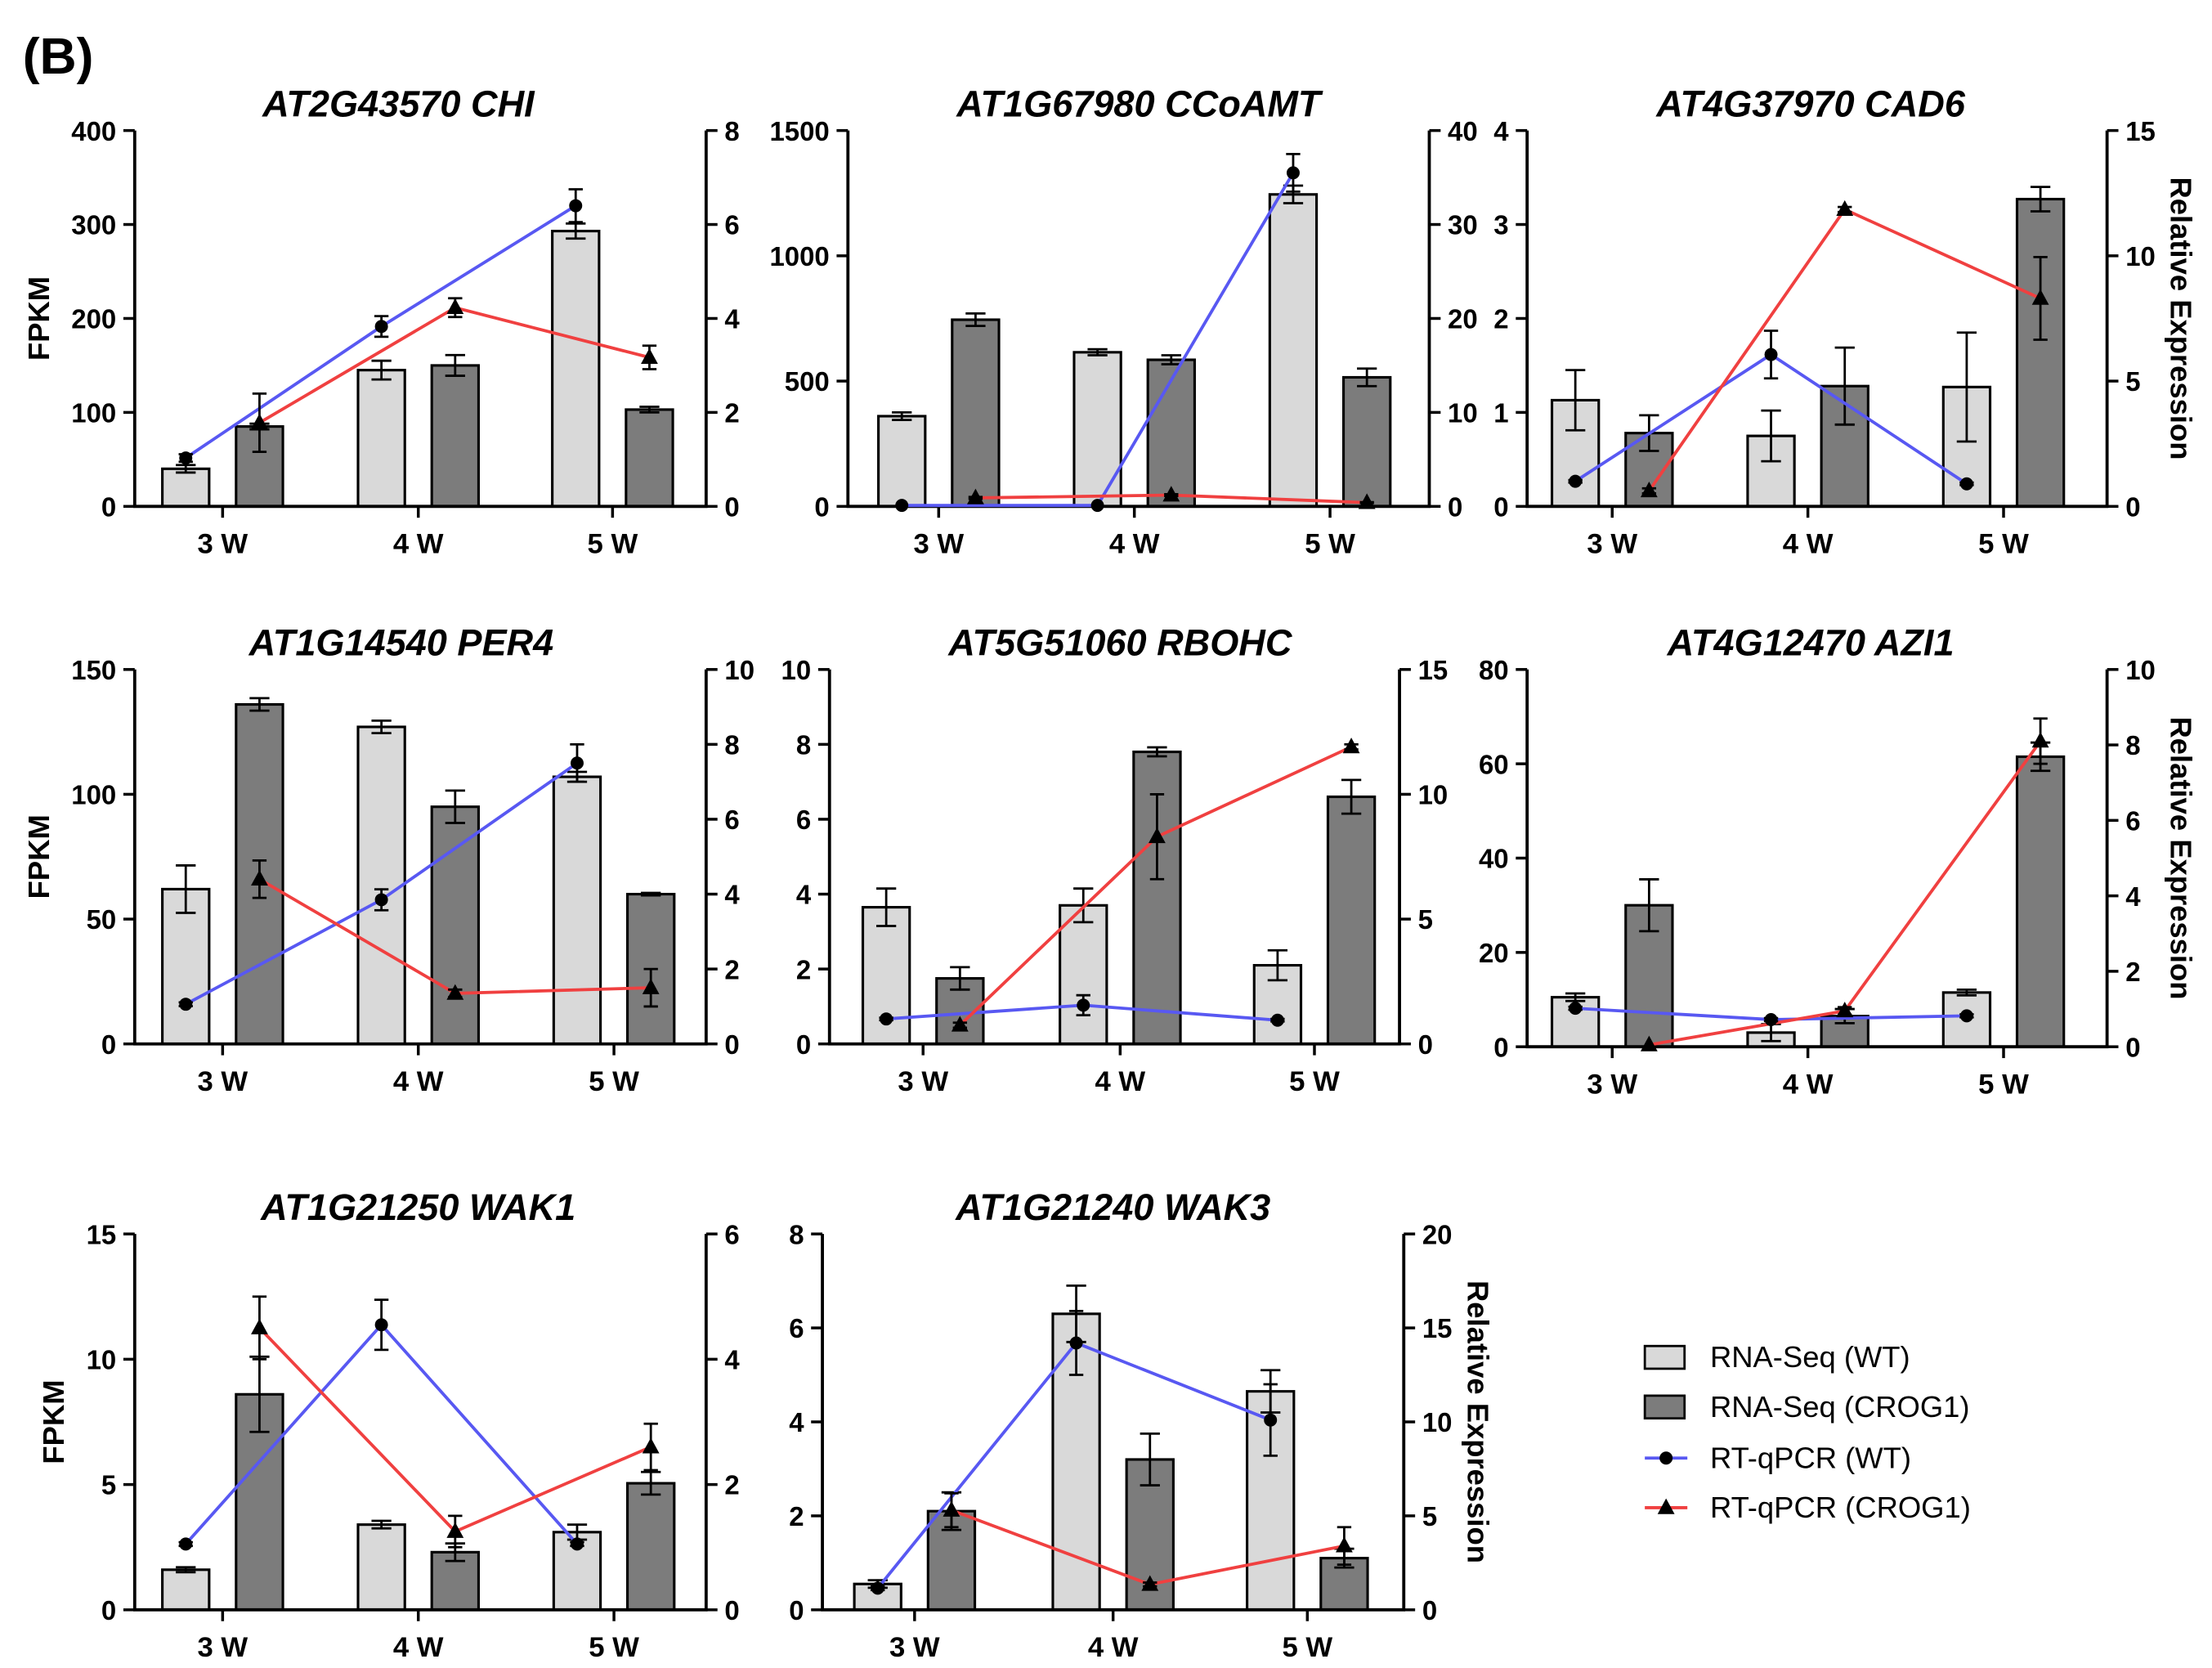  What do you see at coordinates (417, 1207) in the screenshot?
I see `chart-title: AT1G21250 WAK1` at bounding box center [417, 1207].